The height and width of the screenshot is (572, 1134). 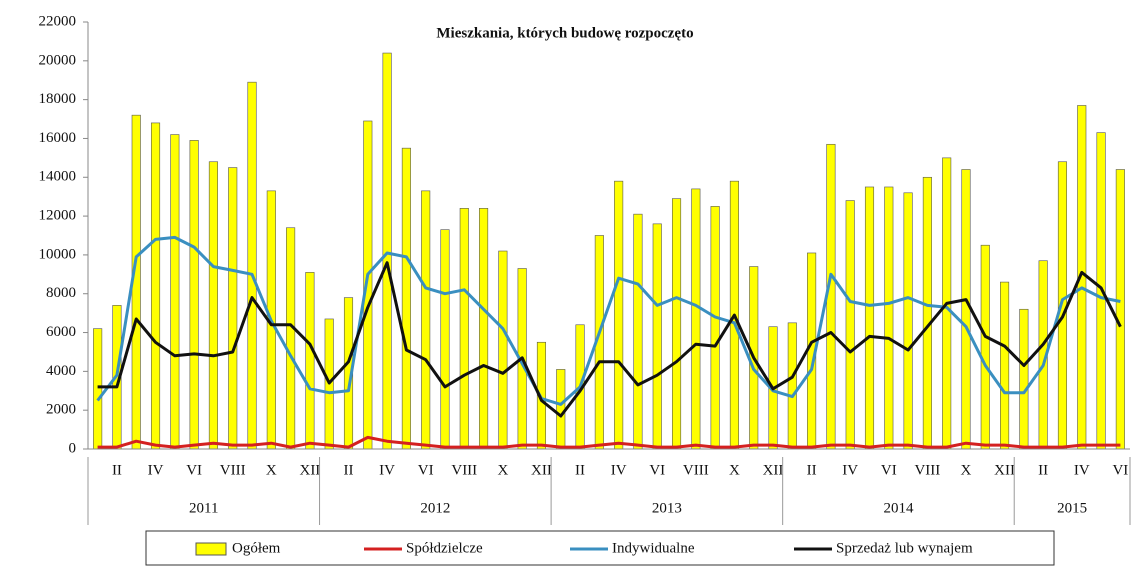 What do you see at coordinates (898, 508) in the screenshot?
I see `year-label: 2014` at bounding box center [898, 508].